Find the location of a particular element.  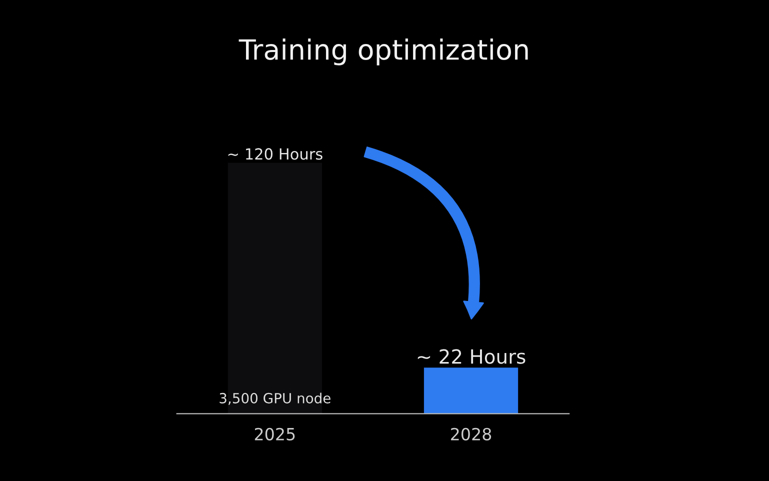

data-label: ~ 120 Hours is located at coordinates (275, 154).